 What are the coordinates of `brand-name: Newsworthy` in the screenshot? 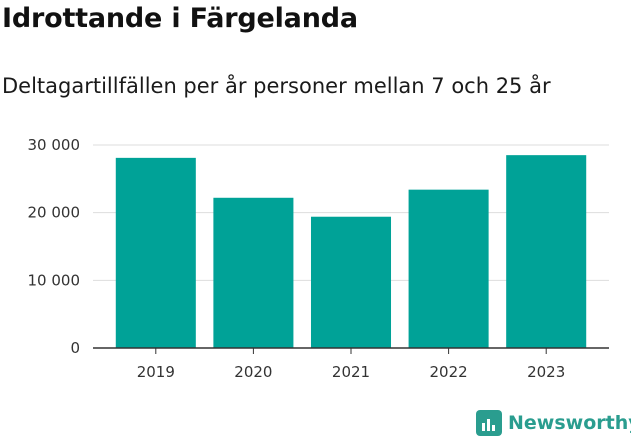 It's located at (569, 423).